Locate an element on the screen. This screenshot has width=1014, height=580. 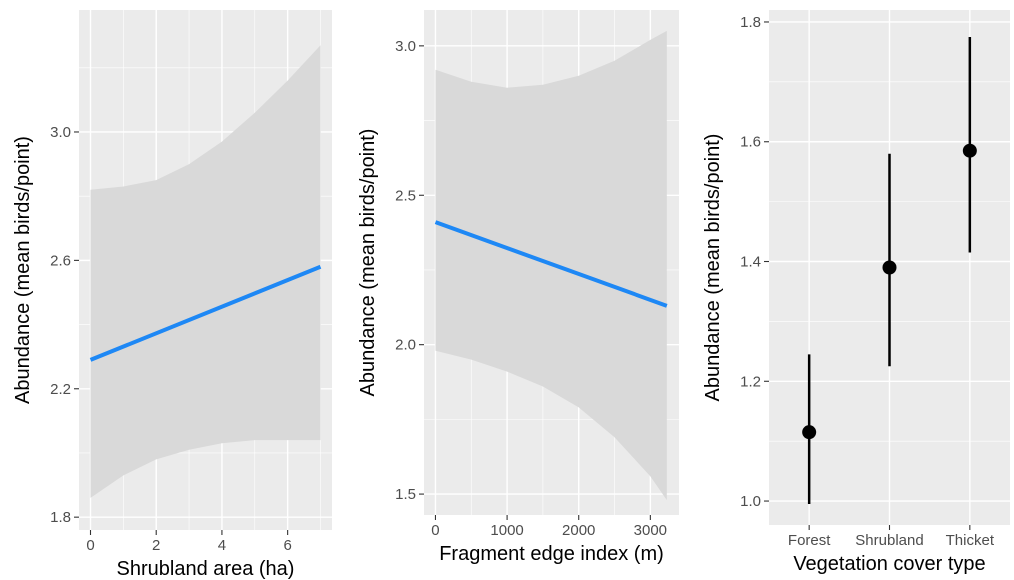
mean-point-thicket is located at coordinates (969, 150).